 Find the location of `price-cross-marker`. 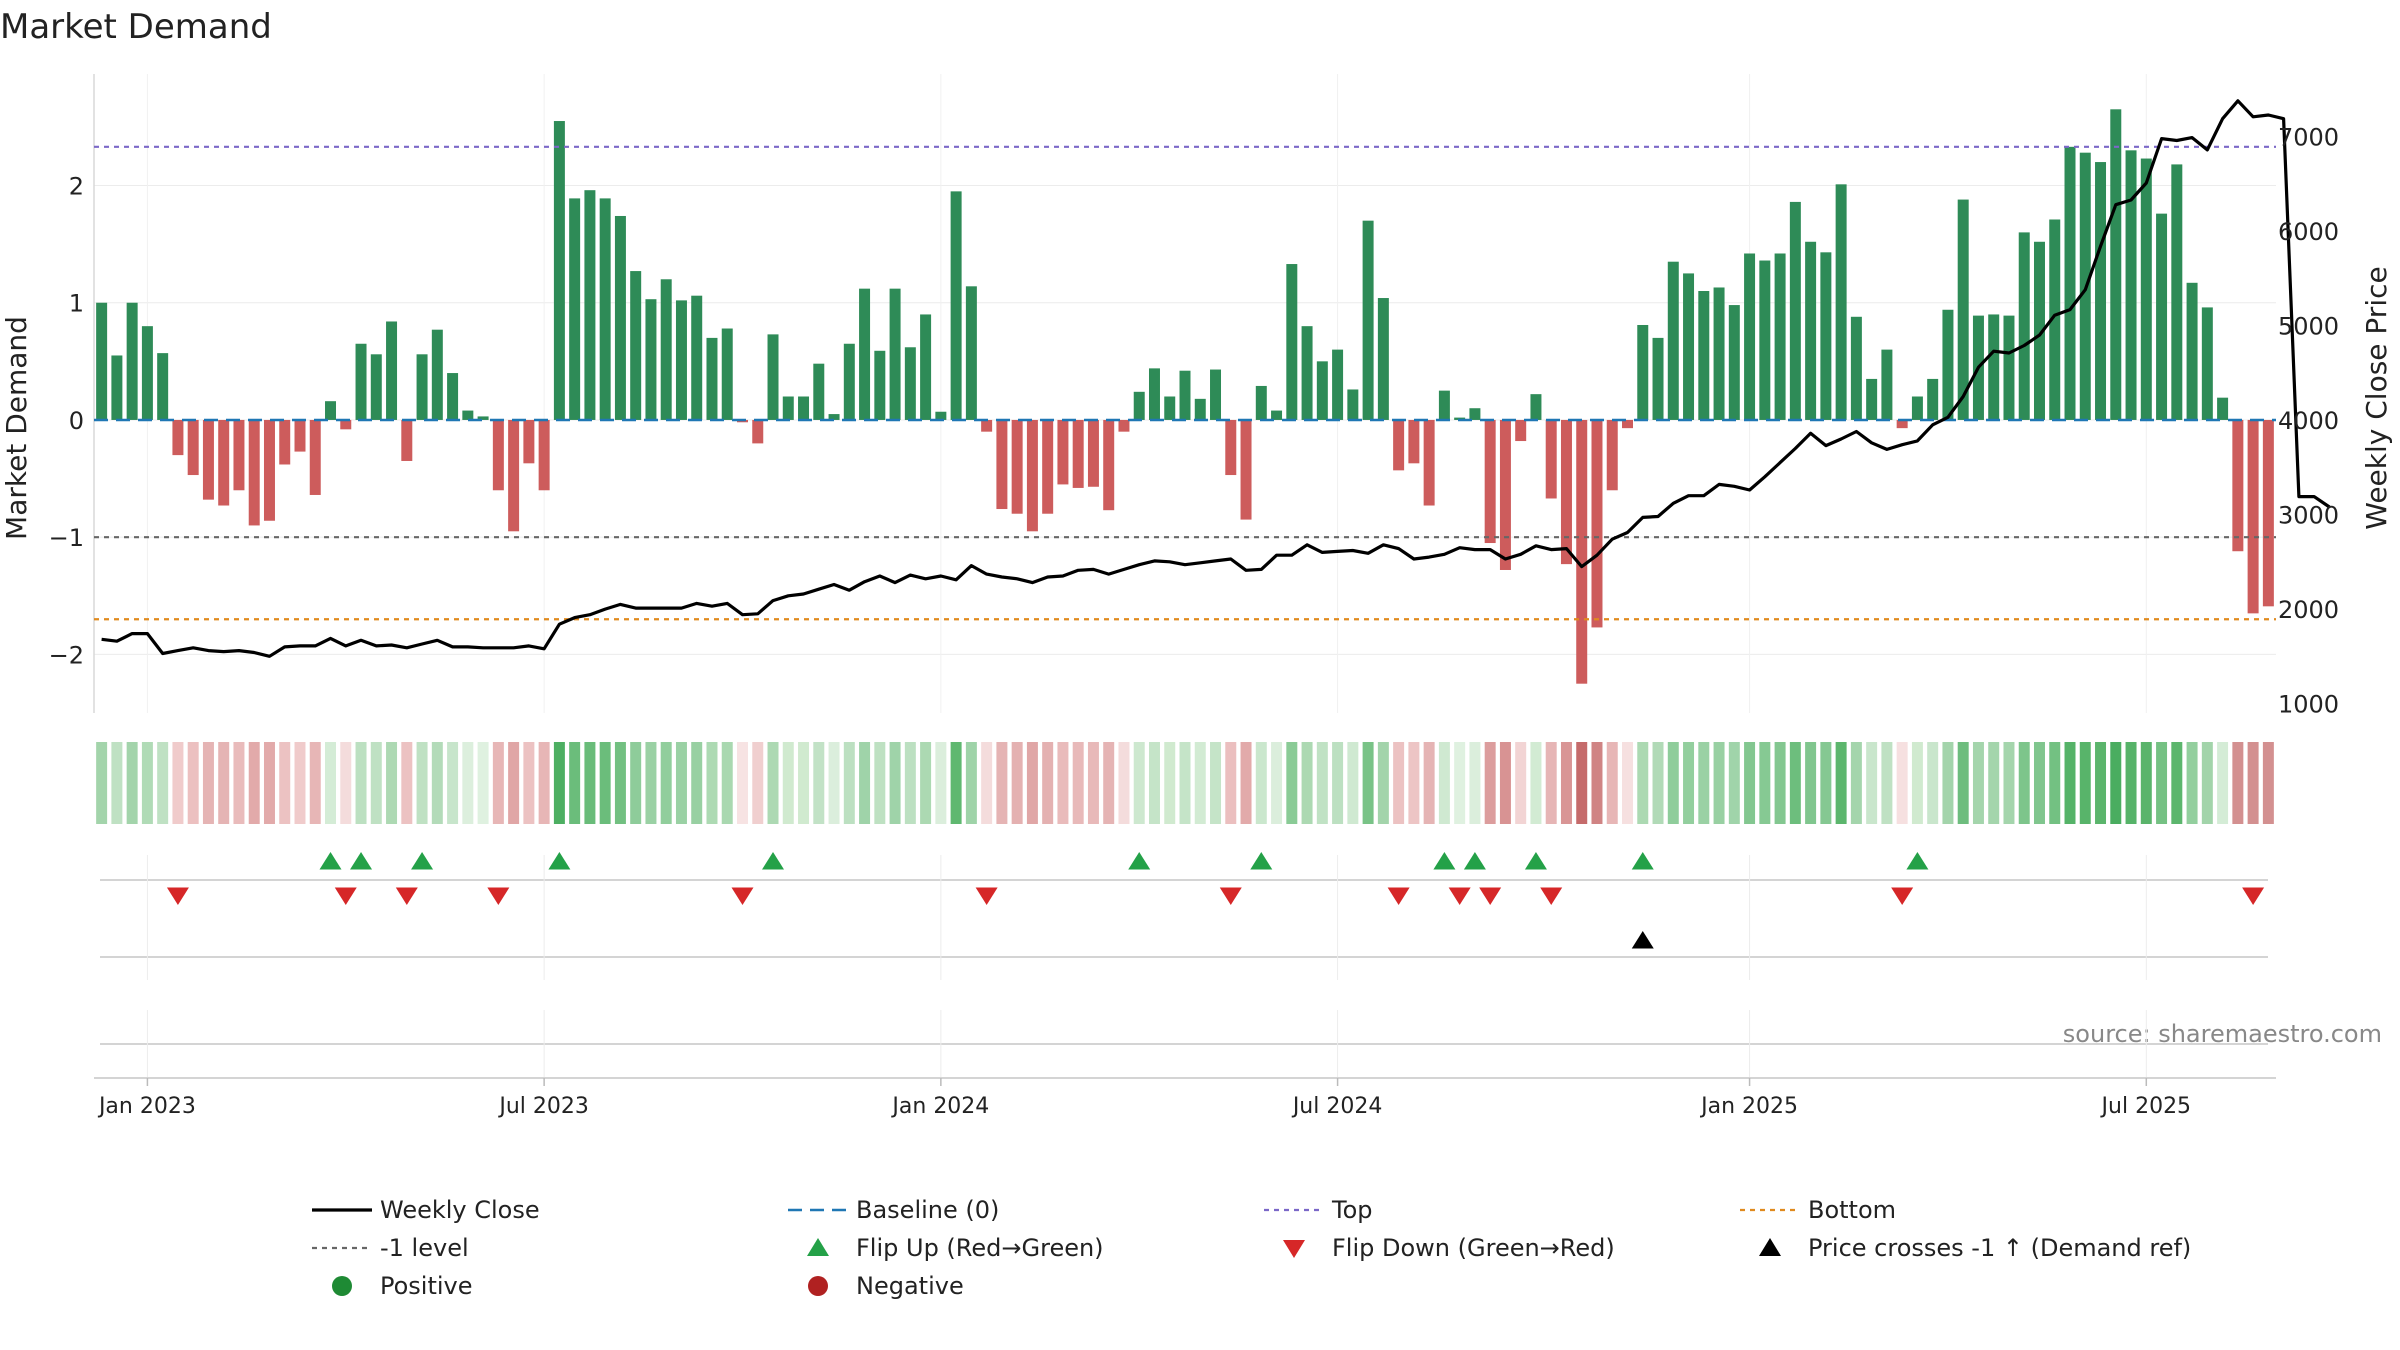

price-cross-marker is located at coordinates (1642, 940).